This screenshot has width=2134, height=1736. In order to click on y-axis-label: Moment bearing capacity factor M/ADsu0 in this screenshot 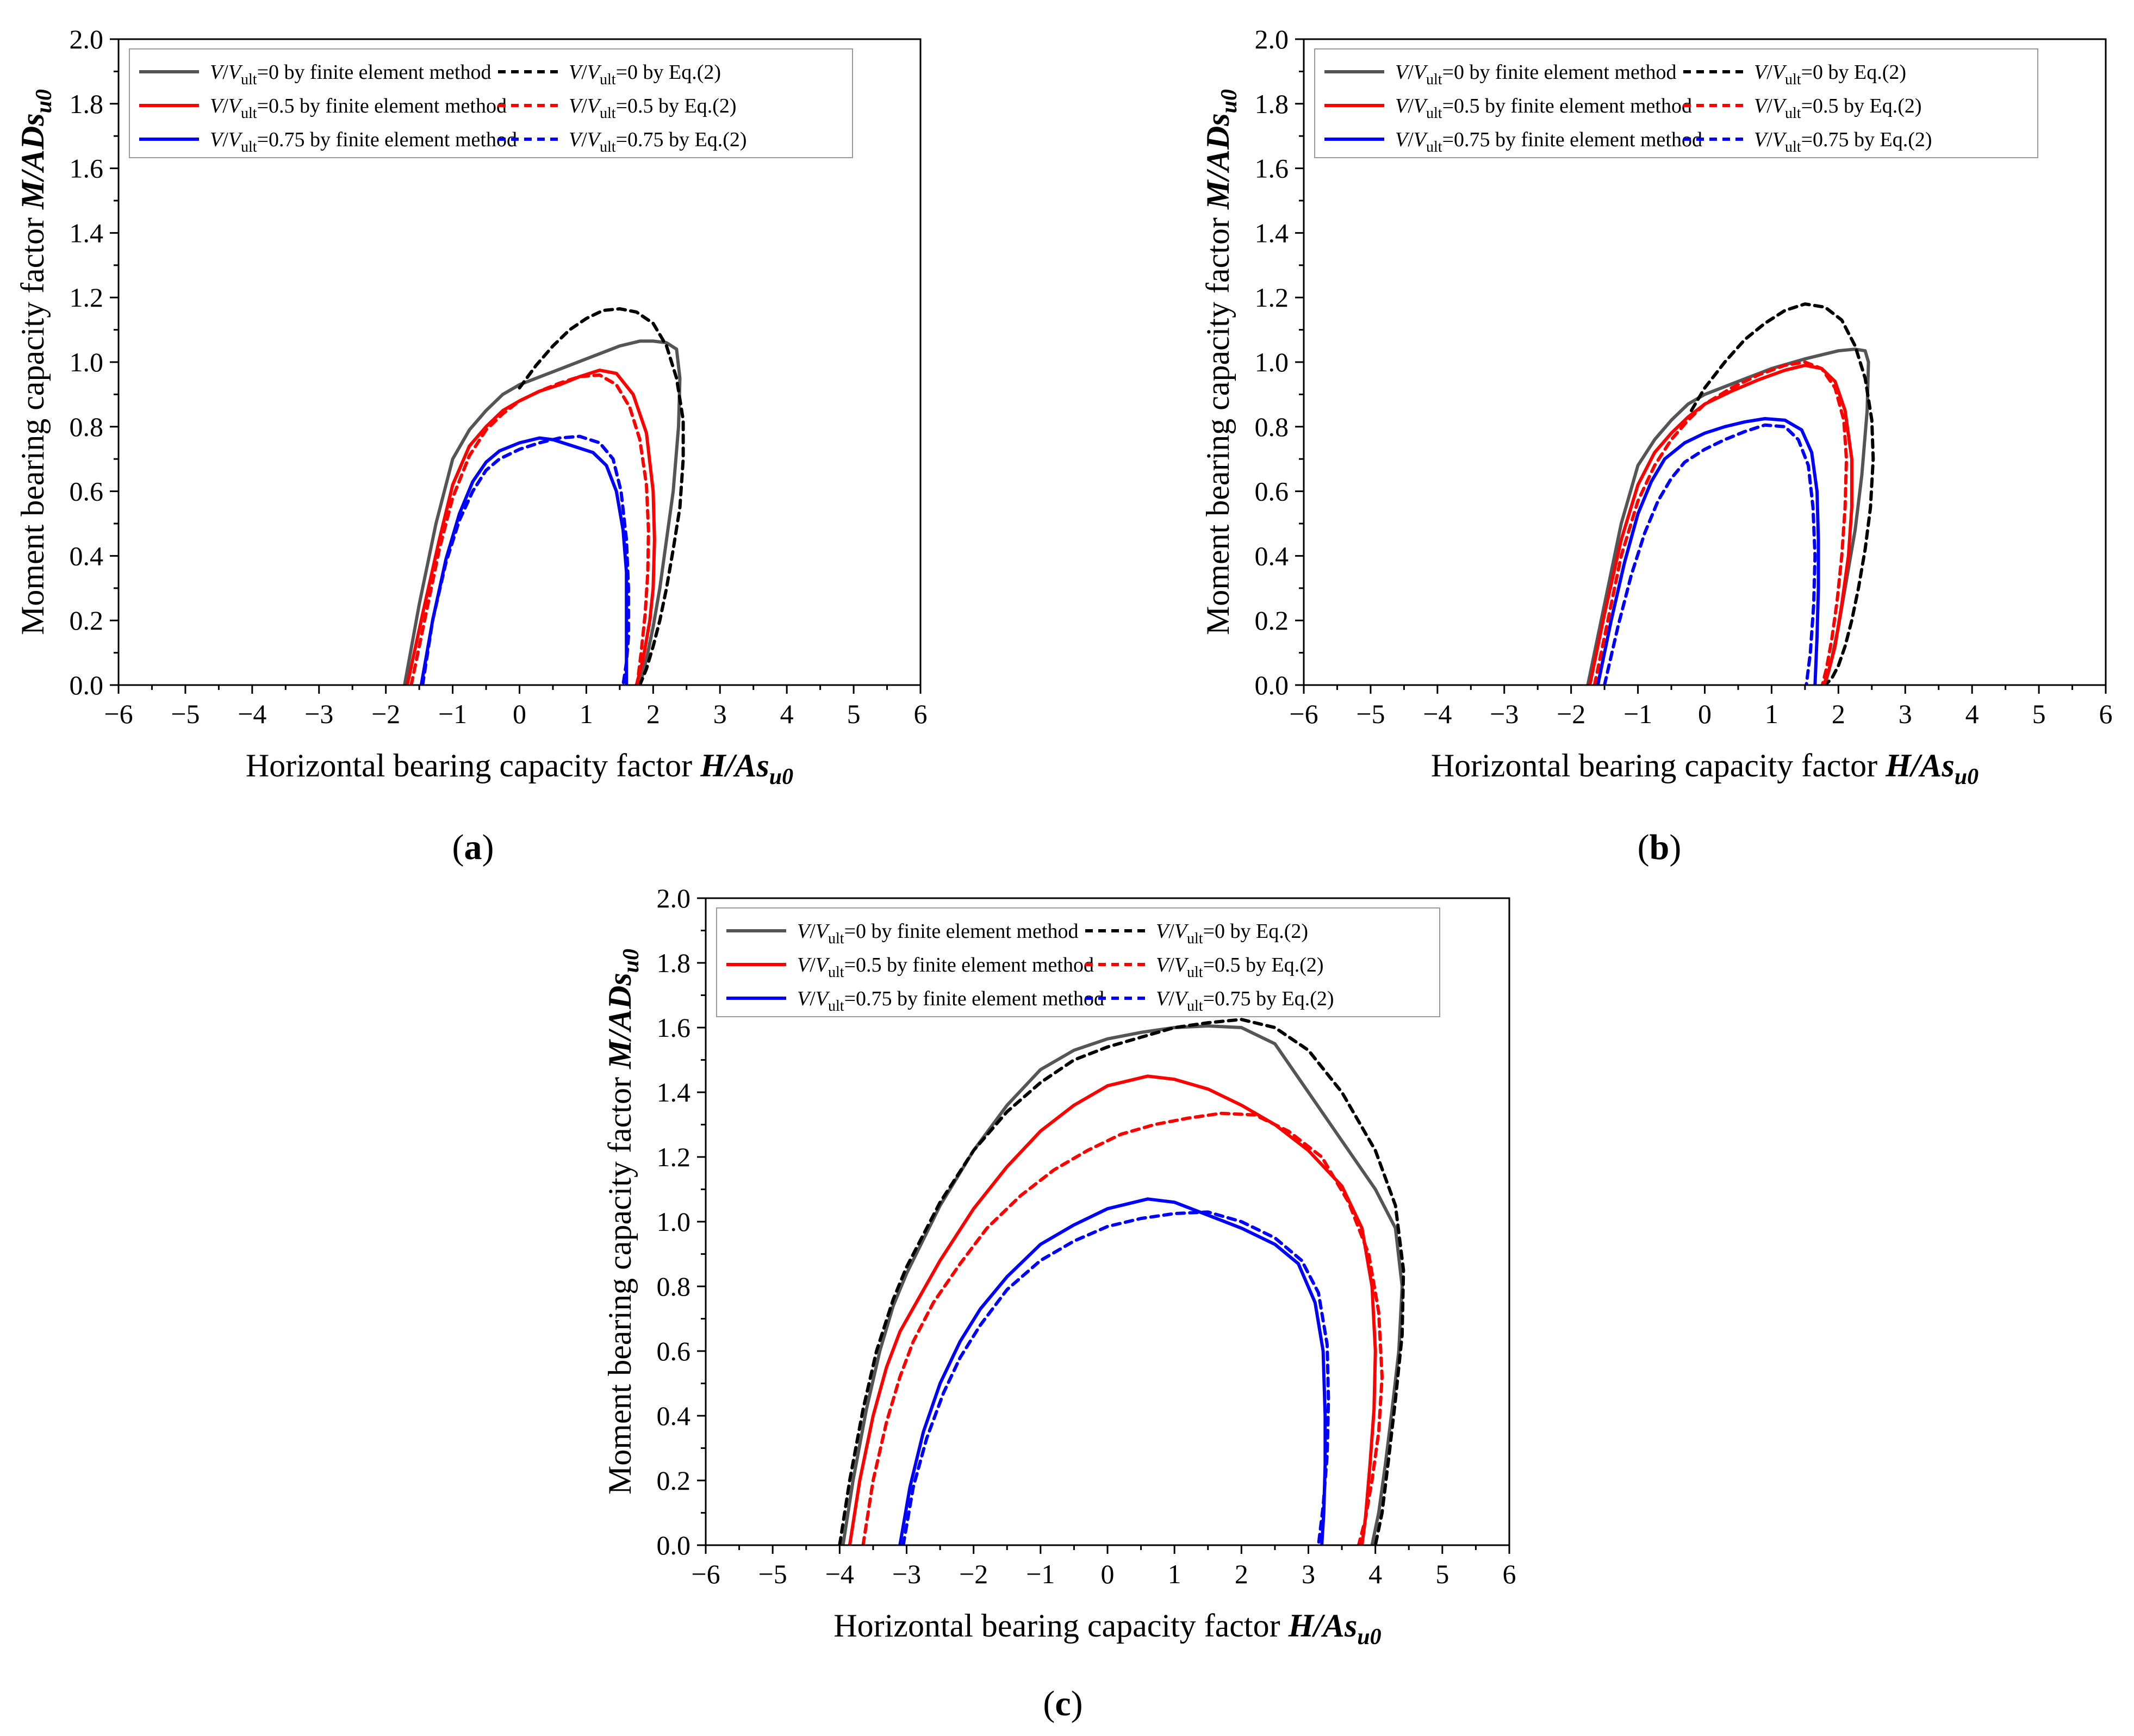, I will do `click(36, 362)`.